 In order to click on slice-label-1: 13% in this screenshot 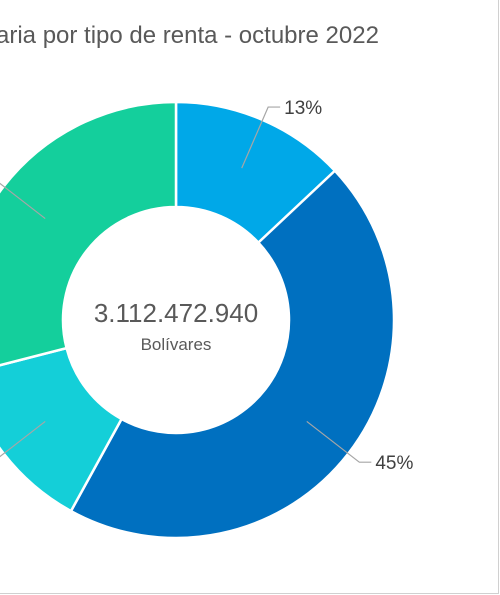, I will do `click(303, 108)`.